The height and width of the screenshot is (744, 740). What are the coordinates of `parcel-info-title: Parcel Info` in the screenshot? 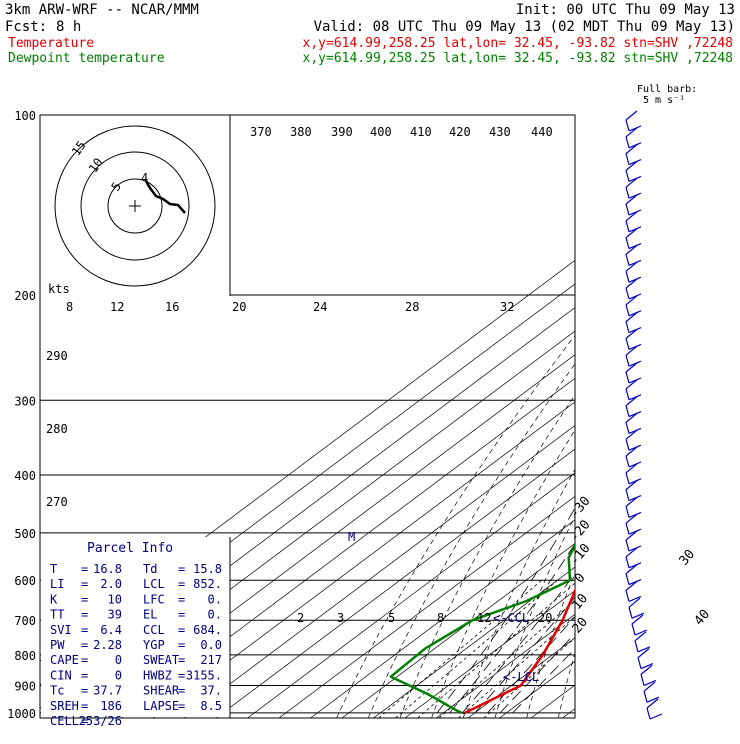 It's located at (130, 548).